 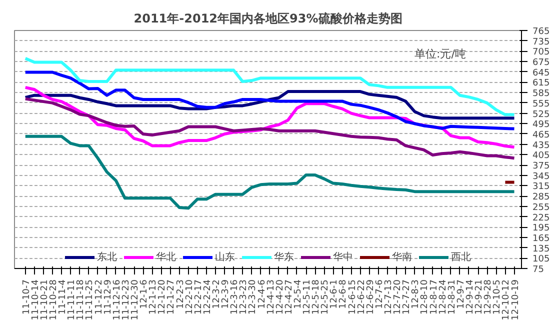 What do you see at coordinates (541, 156) in the screenshot?
I see `y-tick-label: 405` at bounding box center [541, 156].